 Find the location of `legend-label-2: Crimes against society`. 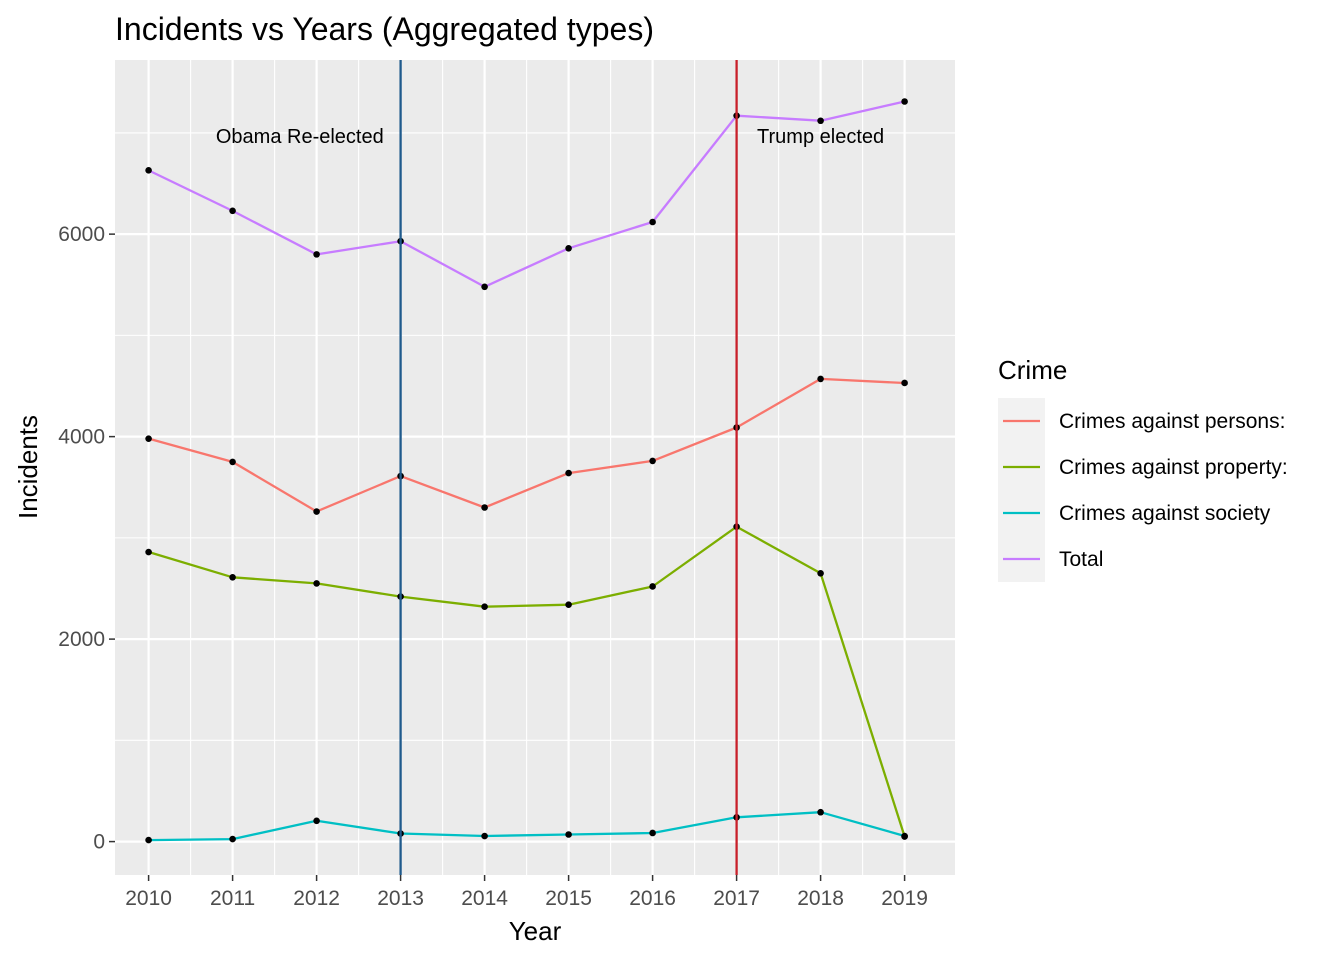

legend-label-2: Crimes against society is located at coordinates (1165, 513).